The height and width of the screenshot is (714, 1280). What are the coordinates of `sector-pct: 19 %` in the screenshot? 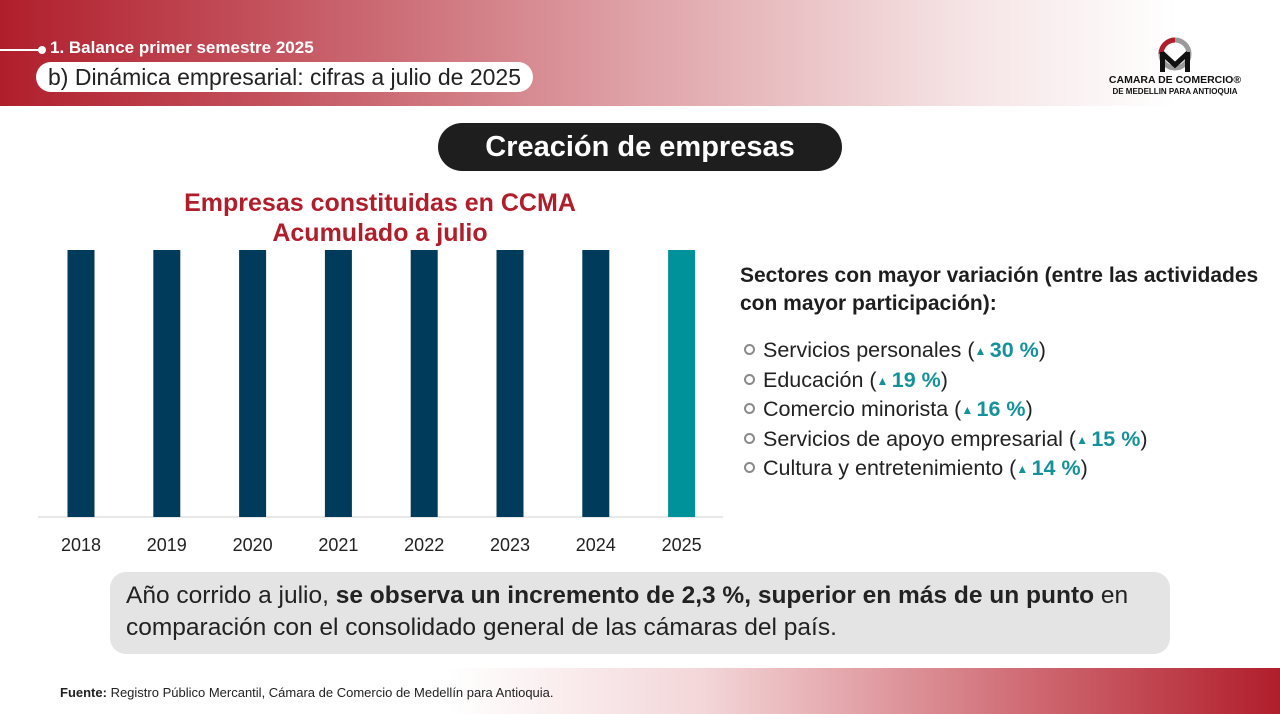 It's located at (916, 379).